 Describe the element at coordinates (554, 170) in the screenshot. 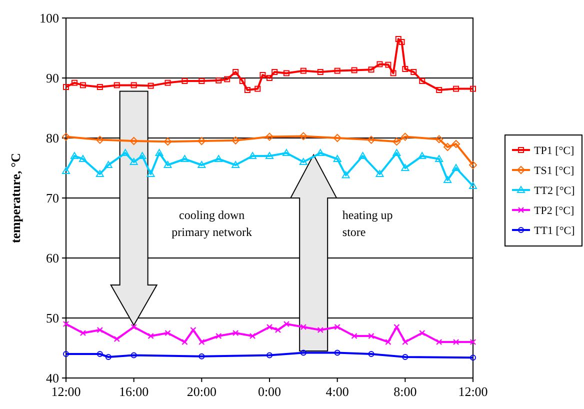

I see `legend-label: TS1 [°C]` at that location.